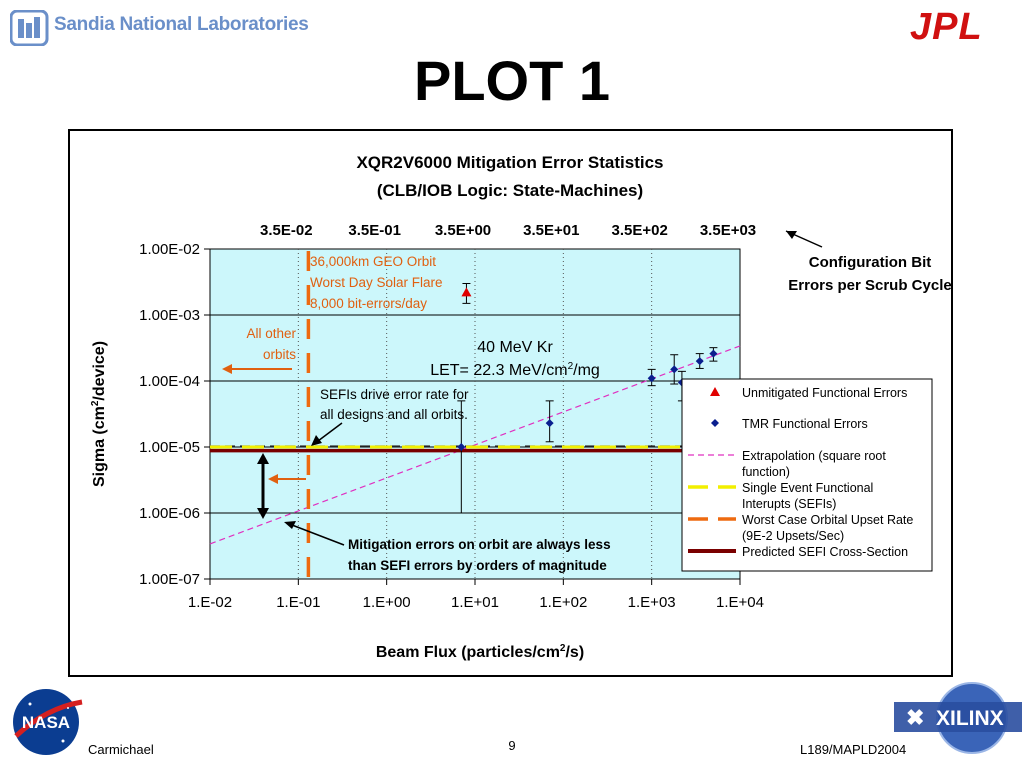  I want to click on footer-code: L189/MAPLD2004, so click(853, 749).